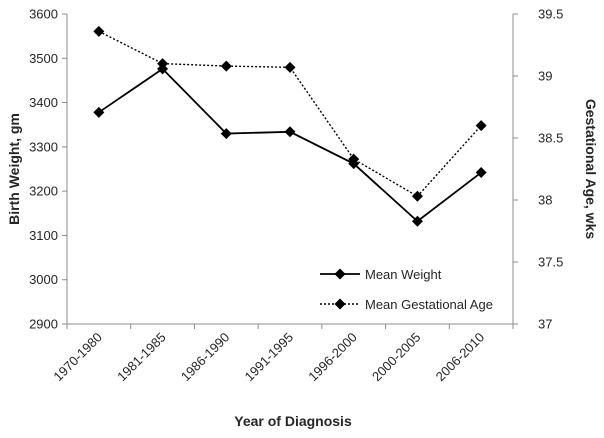  Describe the element at coordinates (429, 304) in the screenshot. I see `legend-label-mean-gestational-age: Mean Gestational Age` at that location.